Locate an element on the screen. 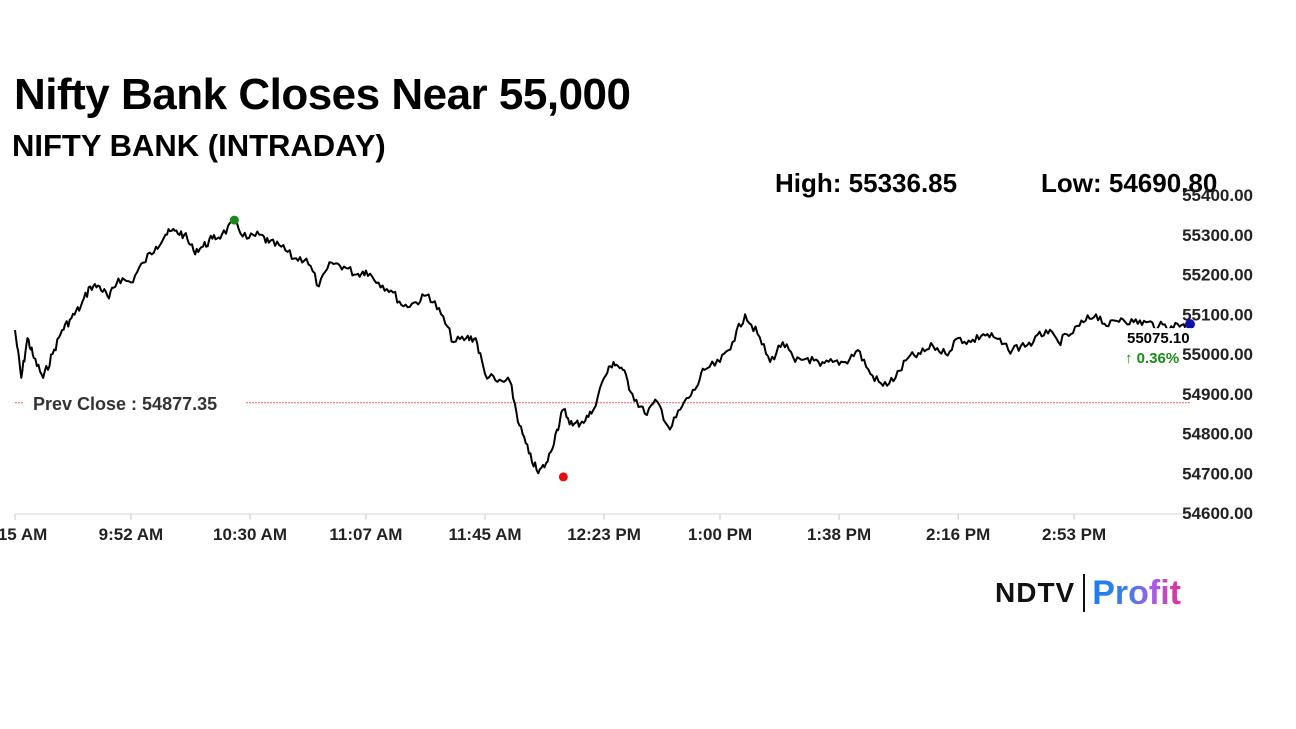  day-low-label: Low: 54690.80 is located at coordinates (1129, 183).